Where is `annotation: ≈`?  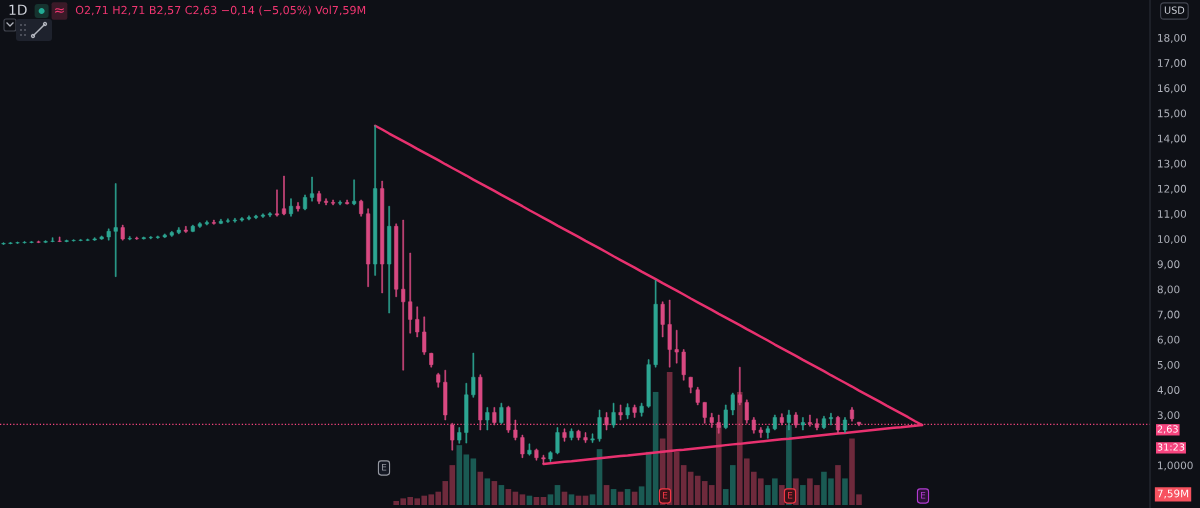 annotation: ≈ is located at coordinates (59, 10).